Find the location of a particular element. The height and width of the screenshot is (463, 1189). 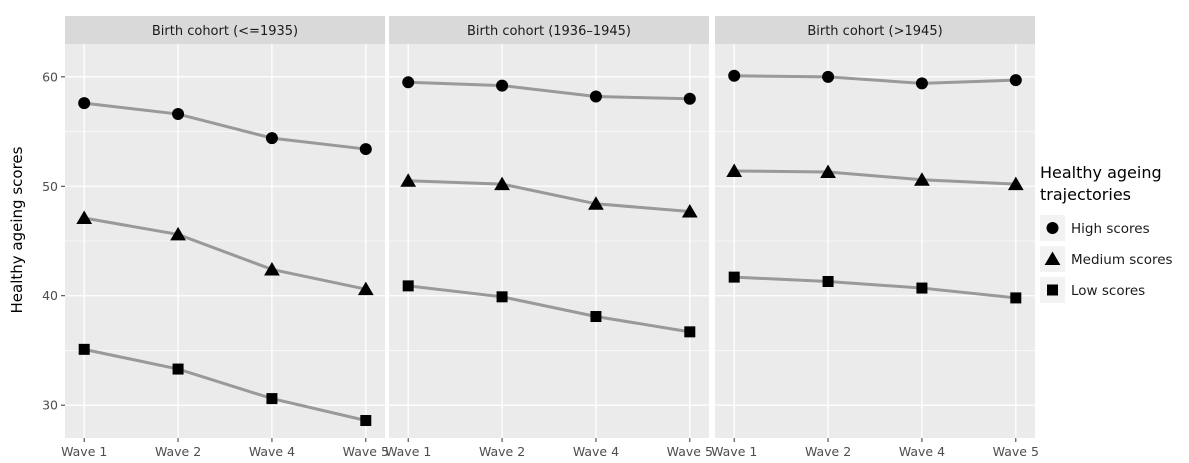

panel-title: Birth cohort (>1945) is located at coordinates (874, 31).